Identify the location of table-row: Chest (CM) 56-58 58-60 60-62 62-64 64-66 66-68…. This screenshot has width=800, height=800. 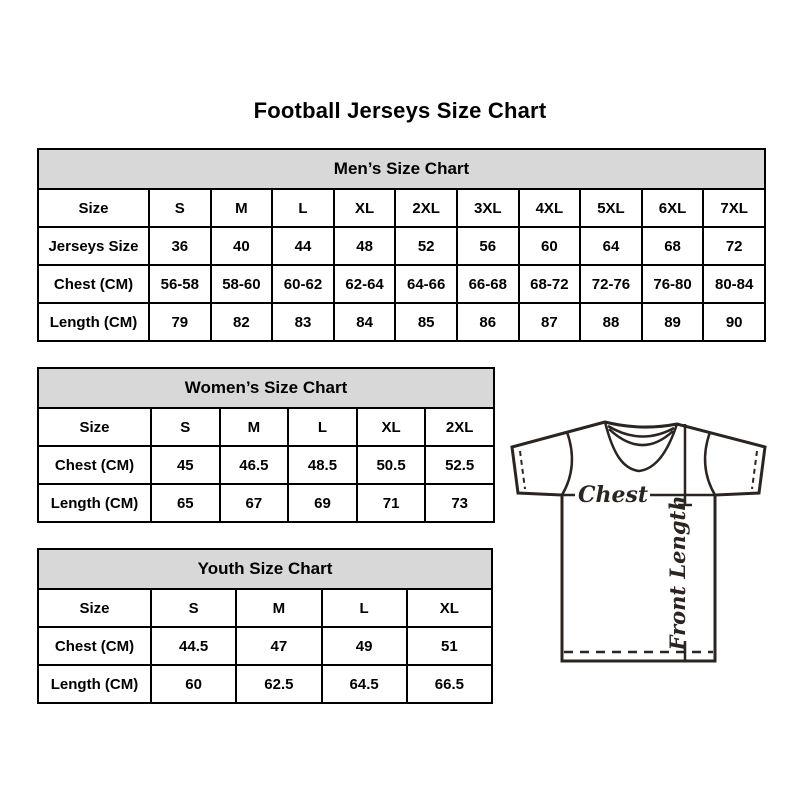
(401, 284).